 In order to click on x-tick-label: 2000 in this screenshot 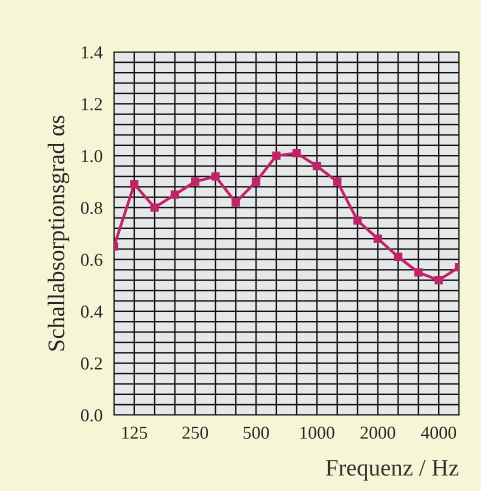, I will do `click(378, 432)`.